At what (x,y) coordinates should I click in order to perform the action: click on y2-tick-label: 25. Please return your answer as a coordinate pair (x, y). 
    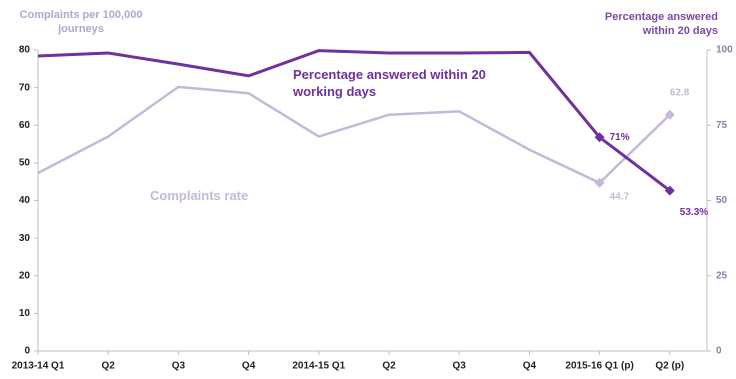
    Looking at the image, I should click on (722, 275).